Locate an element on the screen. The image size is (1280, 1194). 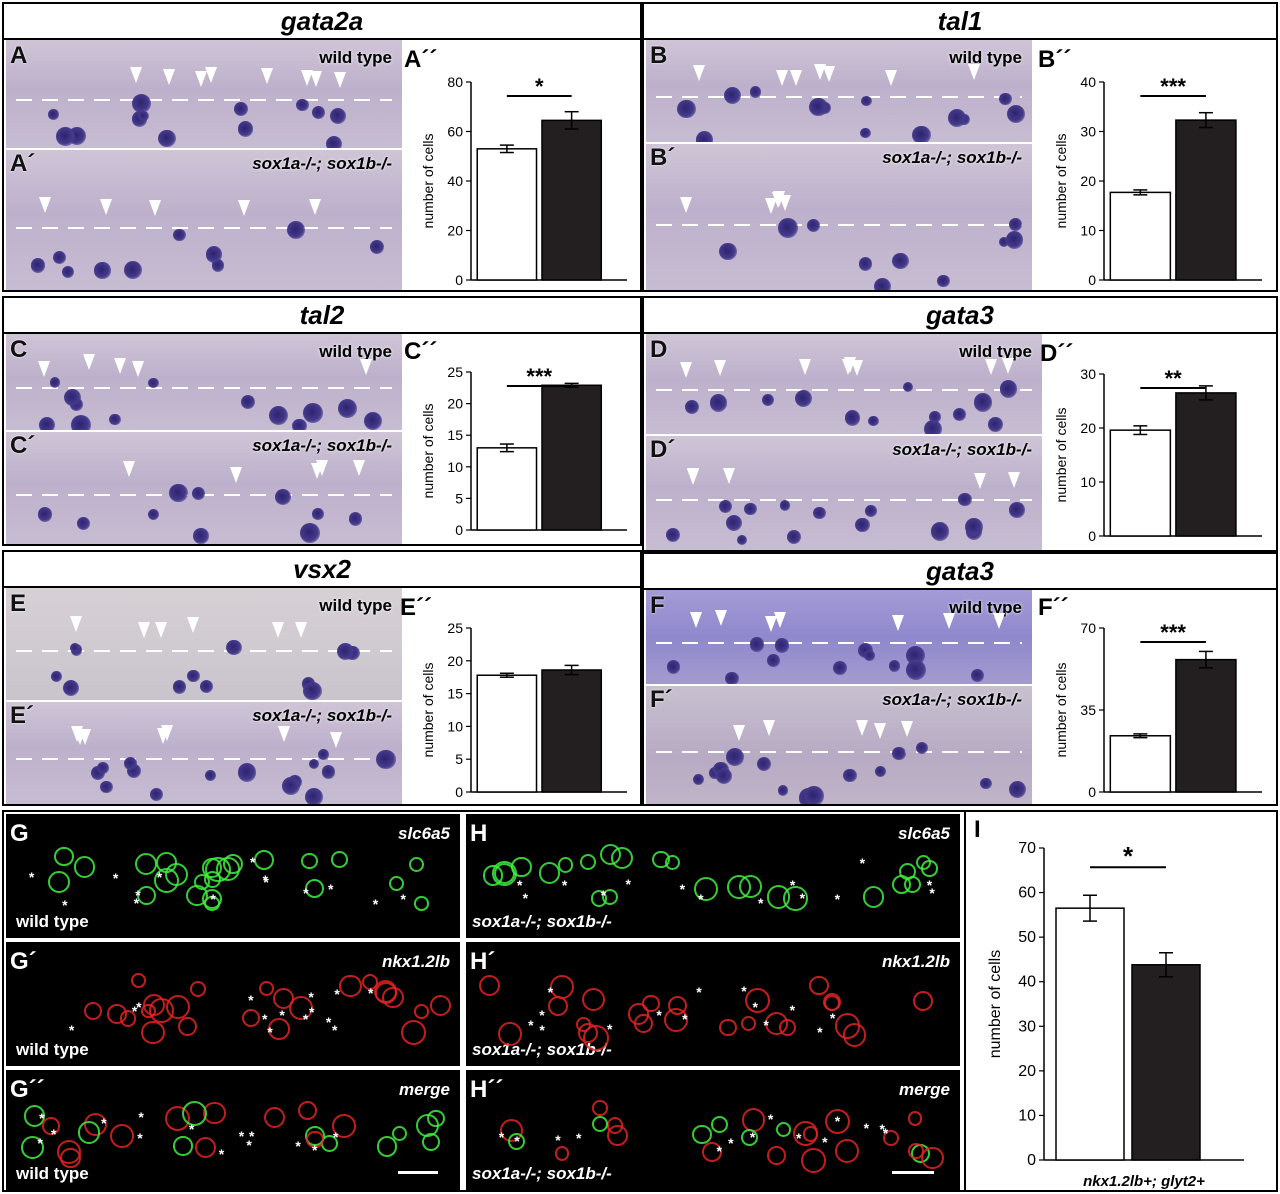
panel-label: G´ is located at coordinates (23, 961).